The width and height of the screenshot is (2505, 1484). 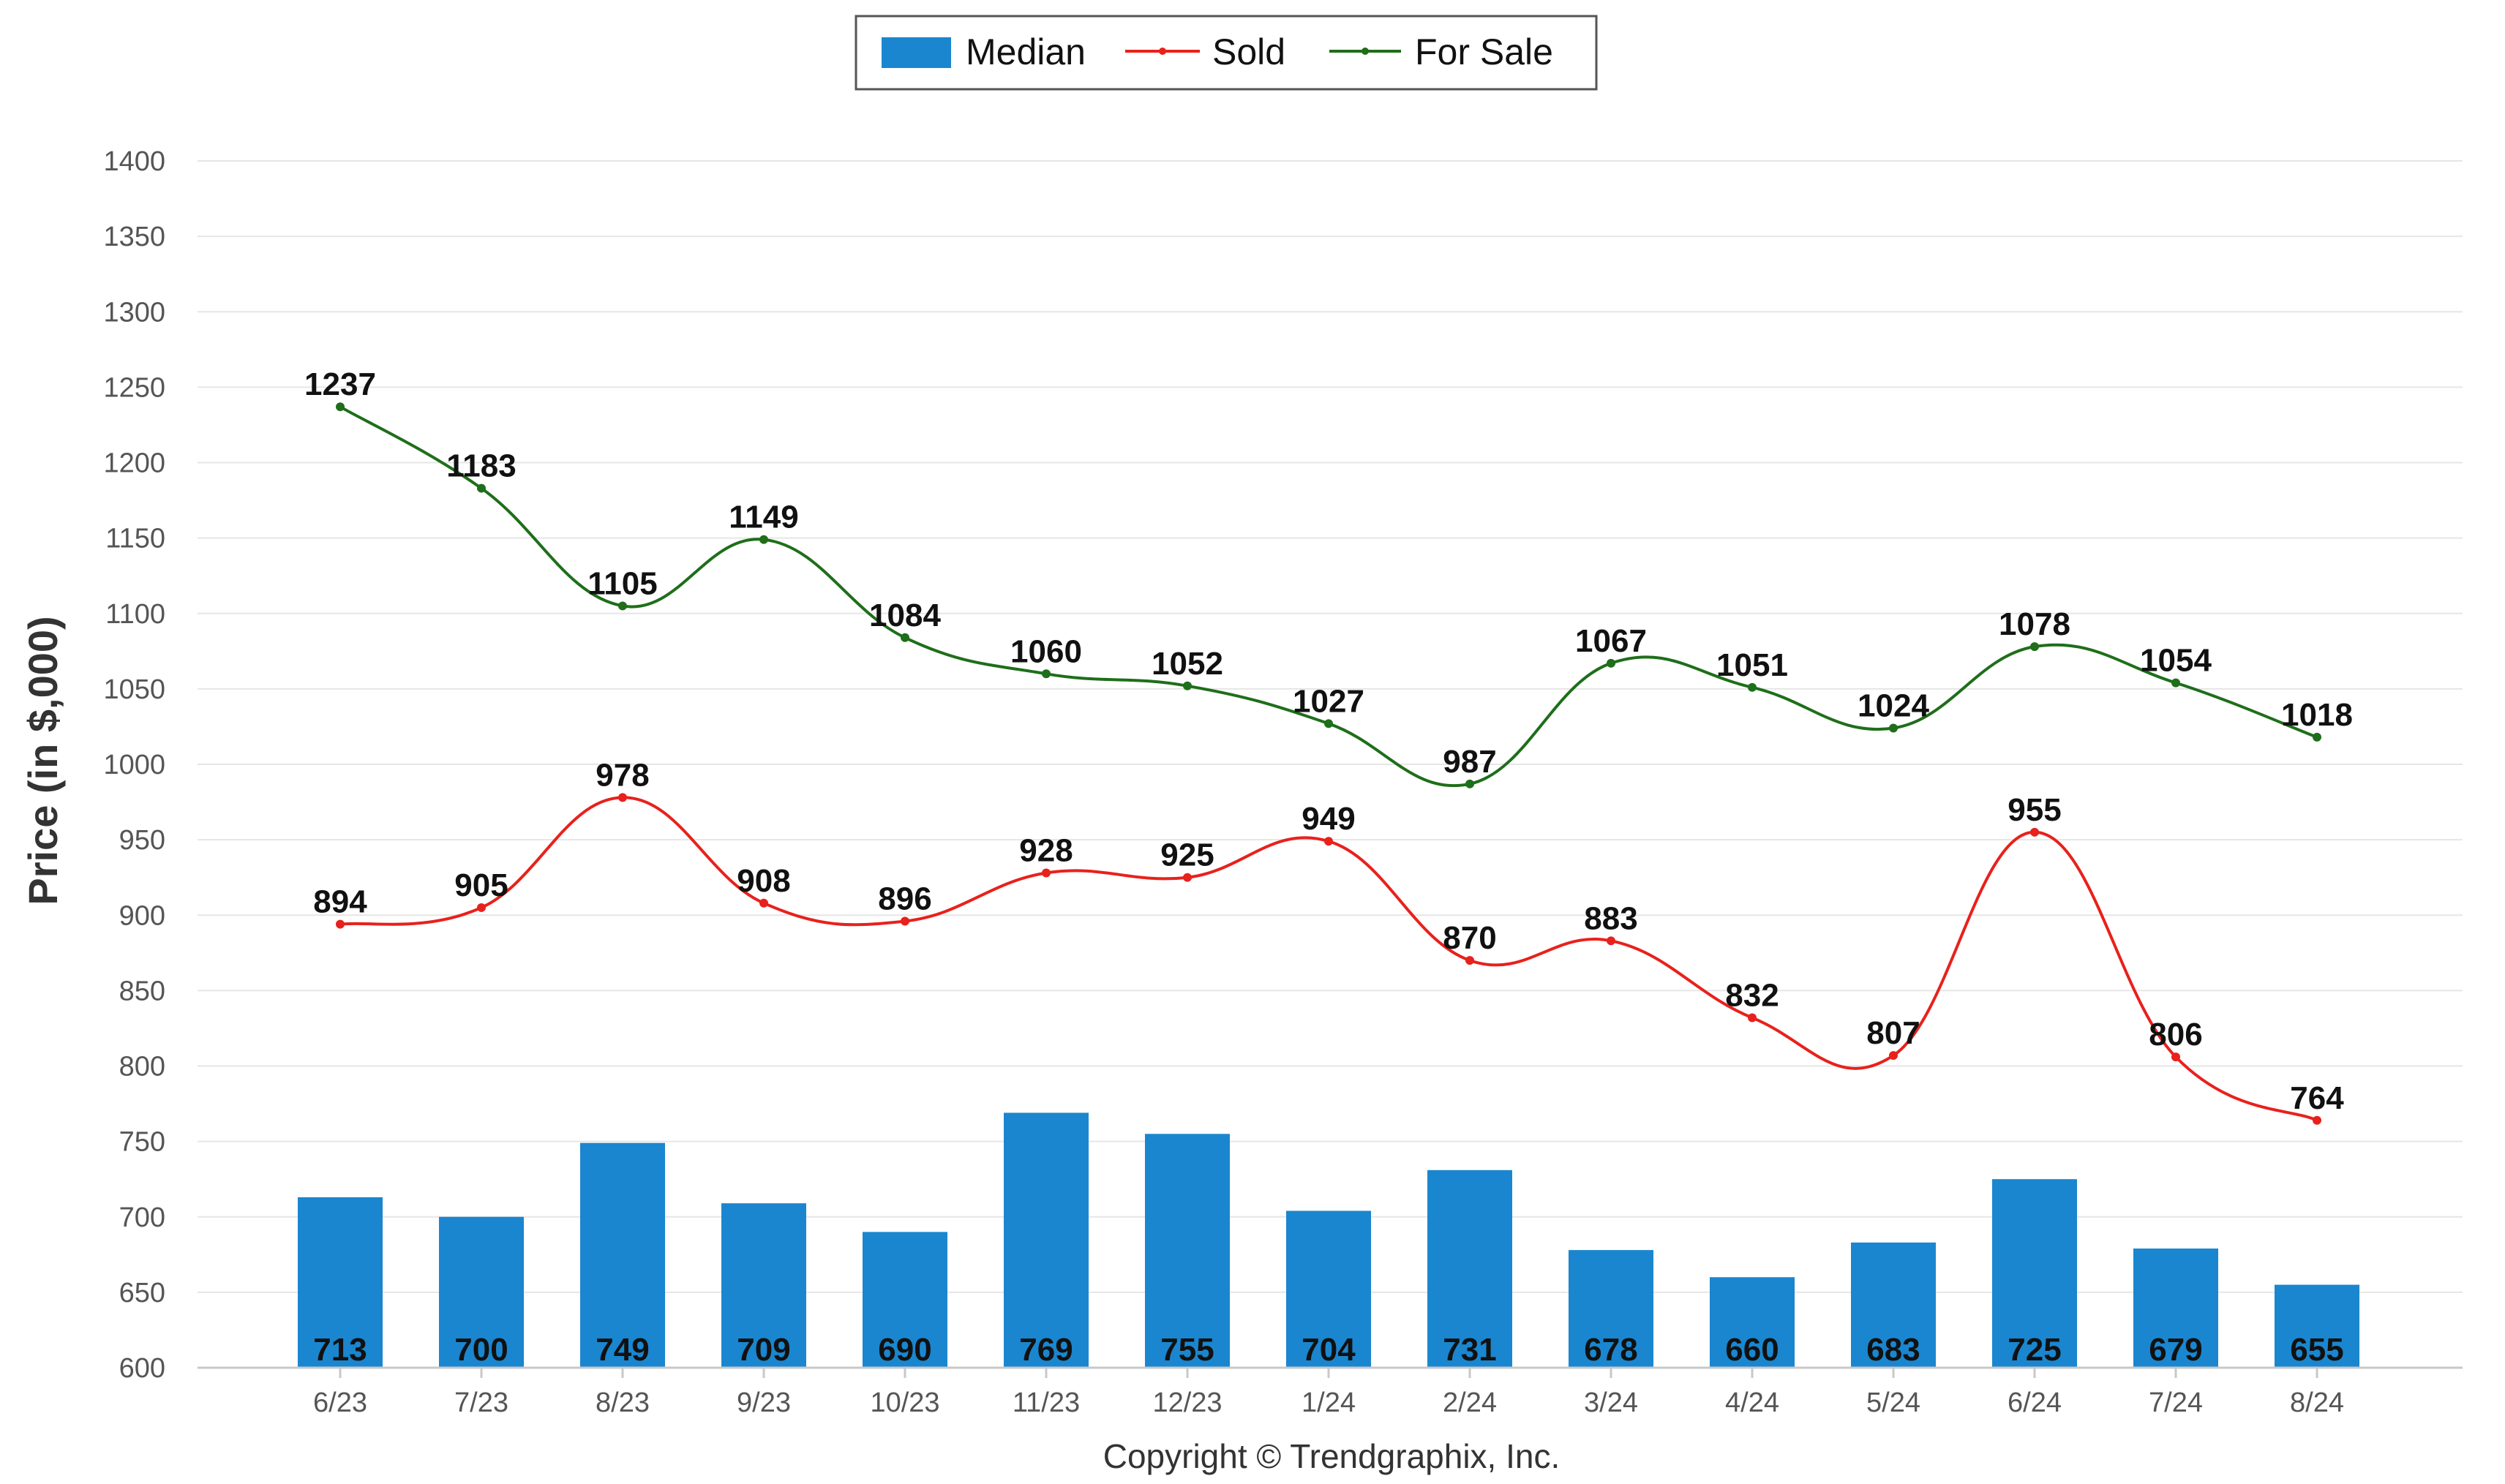 What do you see at coordinates (1611, 941) in the screenshot?
I see `sold-point-3/24` at bounding box center [1611, 941].